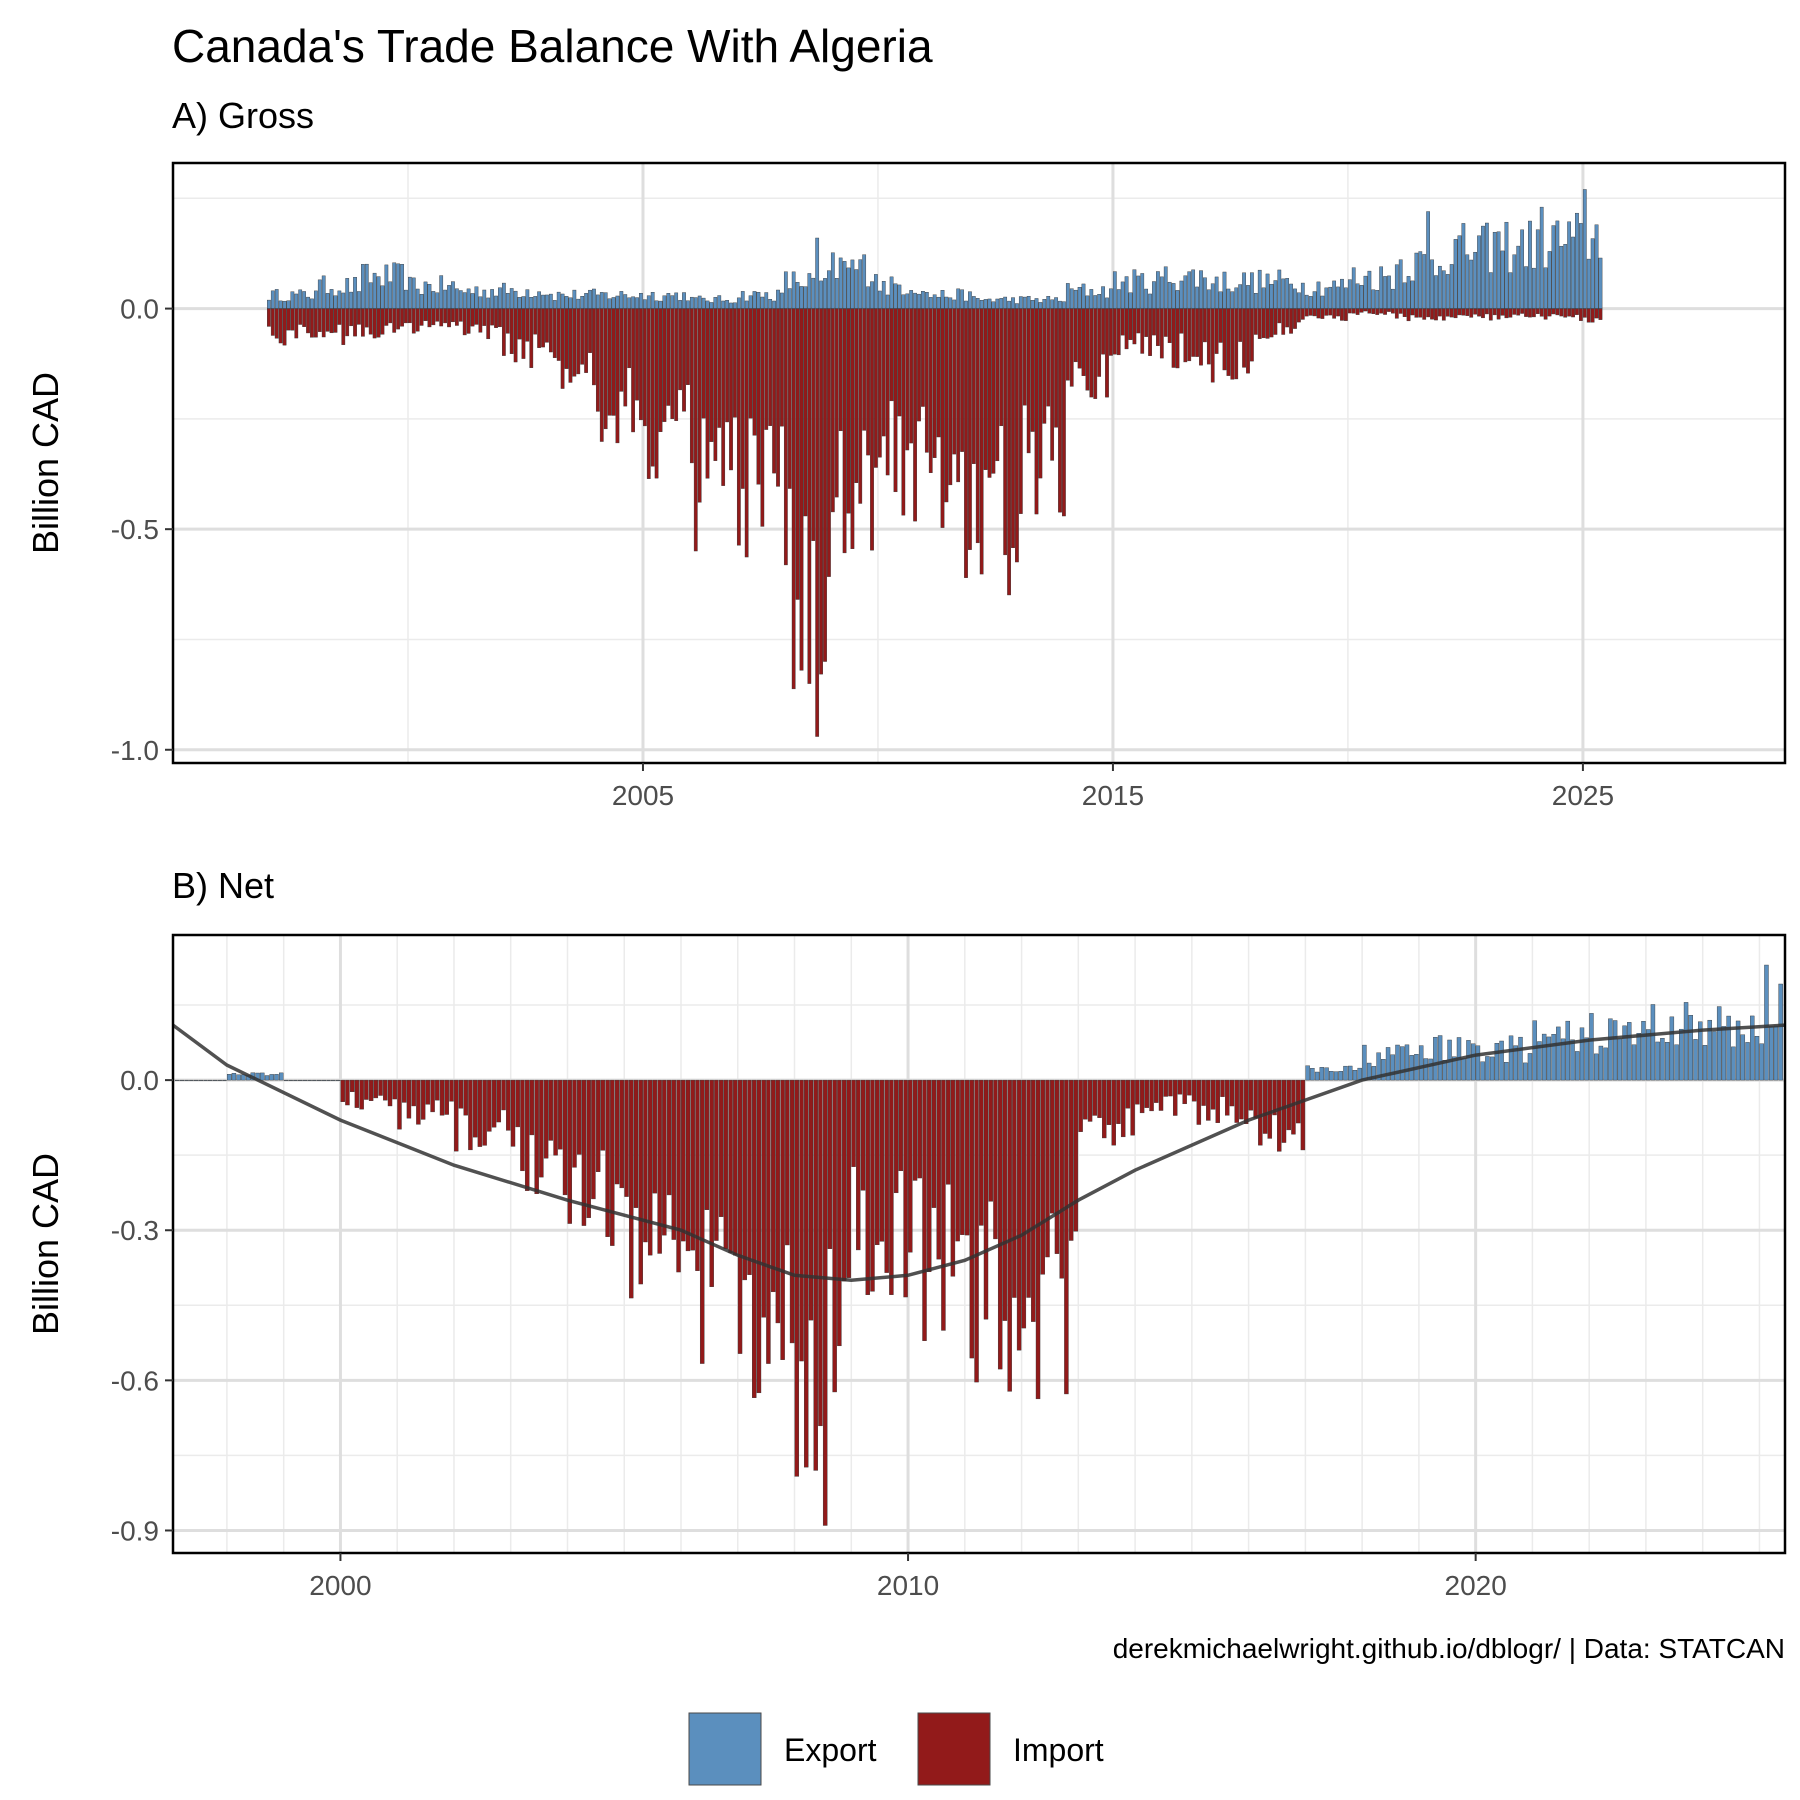  I want to click on y-tick-label: -0.3, so click(135, 1230).